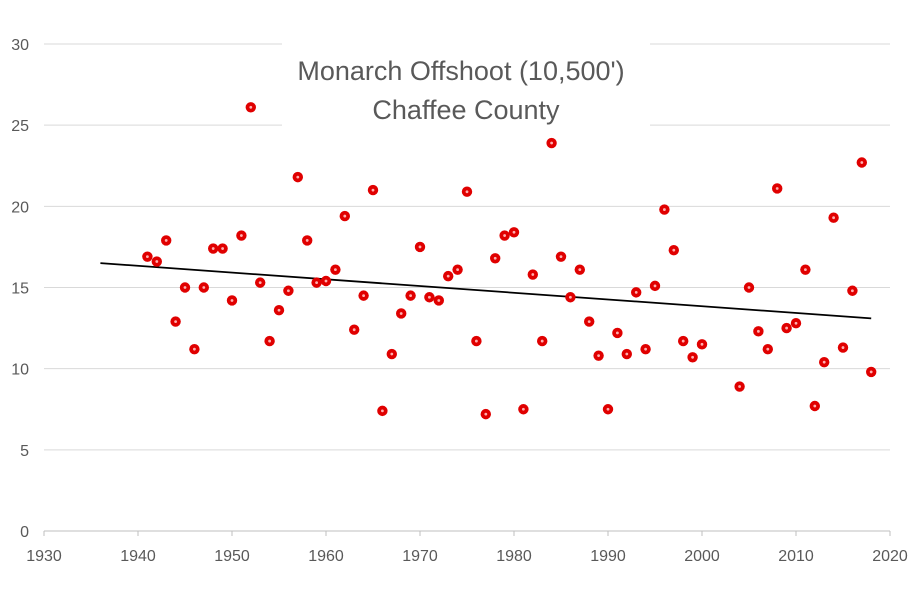 This screenshot has height=590, width=920. I want to click on x-tick-label: 1950, so click(232, 556).